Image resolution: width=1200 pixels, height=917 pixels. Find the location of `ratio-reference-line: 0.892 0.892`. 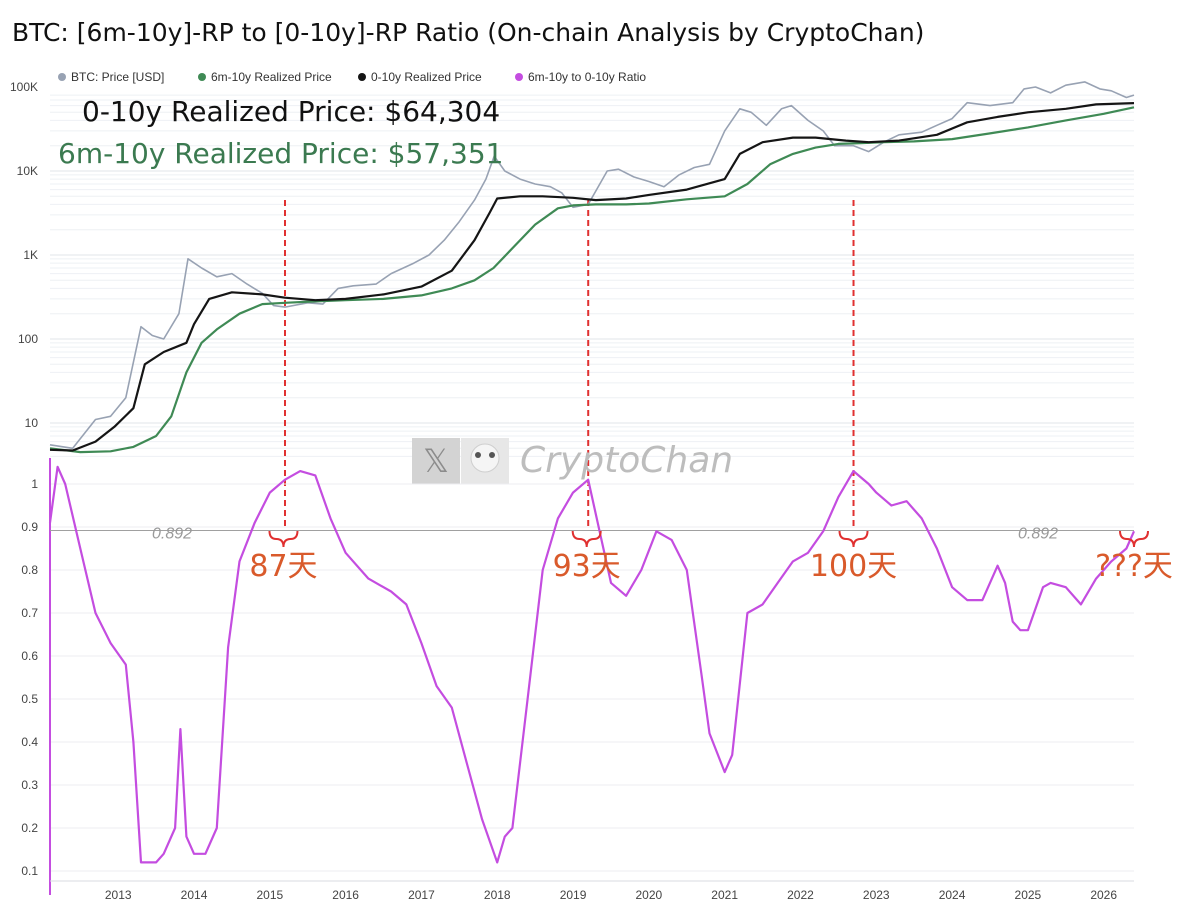

ratio-reference-line: 0.892 0.892 is located at coordinates (592, 533).